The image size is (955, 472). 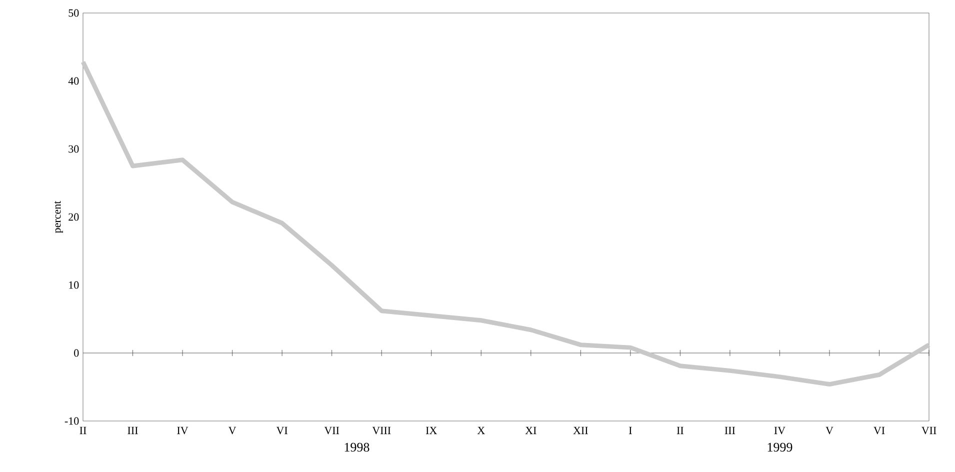 What do you see at coordinates (431, 430) in the screenshot?
I see `x-tick-label: IX` at bounding box center [431, 430].